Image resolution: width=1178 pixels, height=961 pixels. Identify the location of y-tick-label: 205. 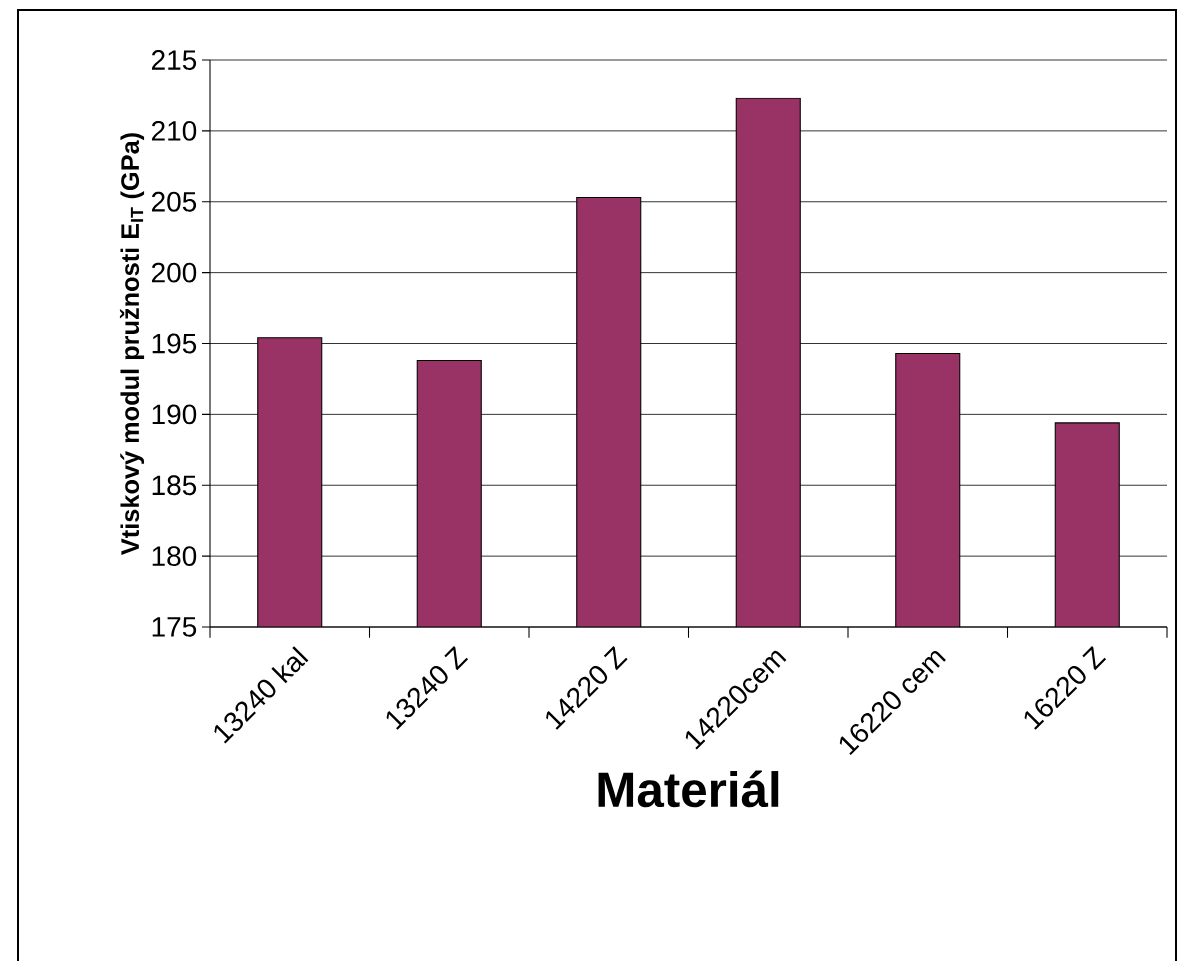
(174, 201).